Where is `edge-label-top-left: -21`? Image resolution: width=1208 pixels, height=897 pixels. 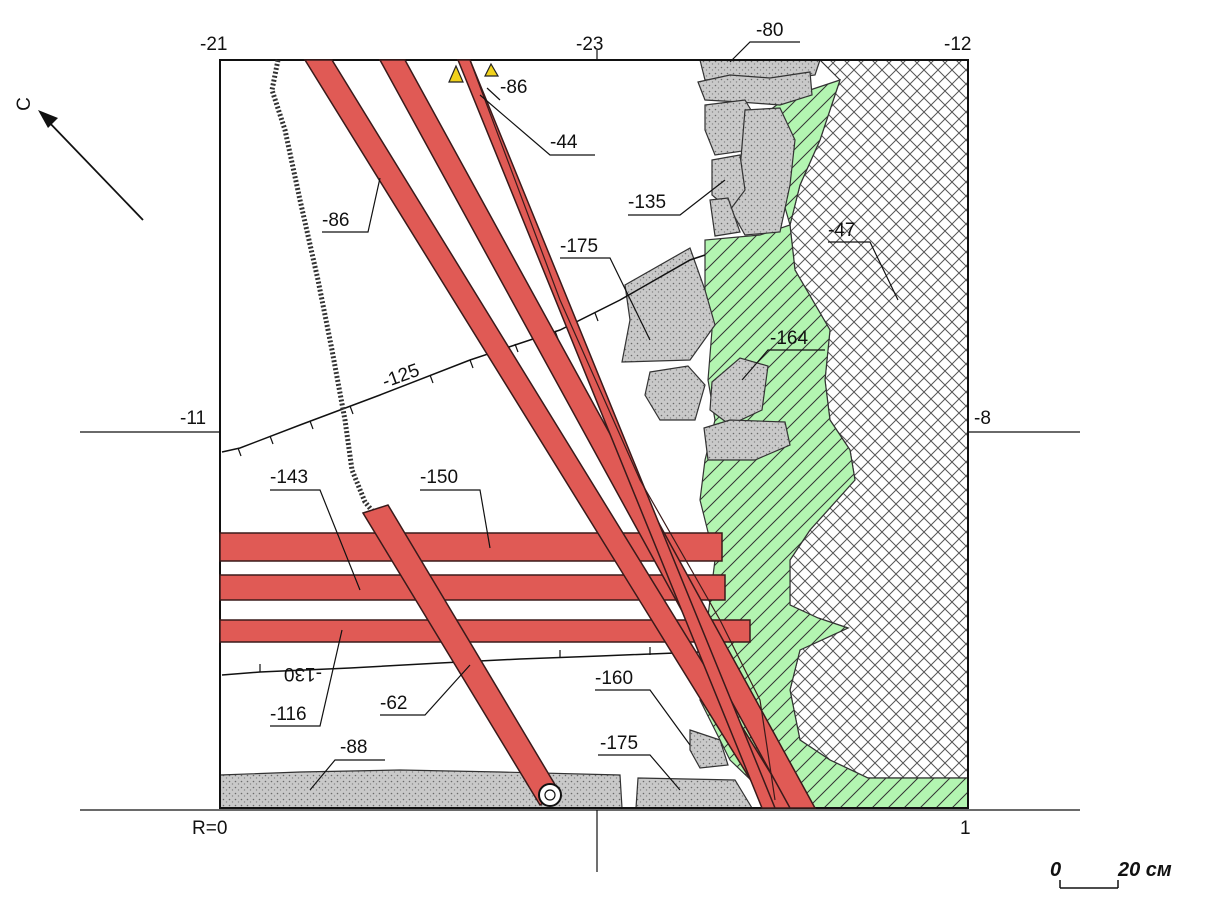 edge-label-top-left: -21 is located at coordinates (213, 44).